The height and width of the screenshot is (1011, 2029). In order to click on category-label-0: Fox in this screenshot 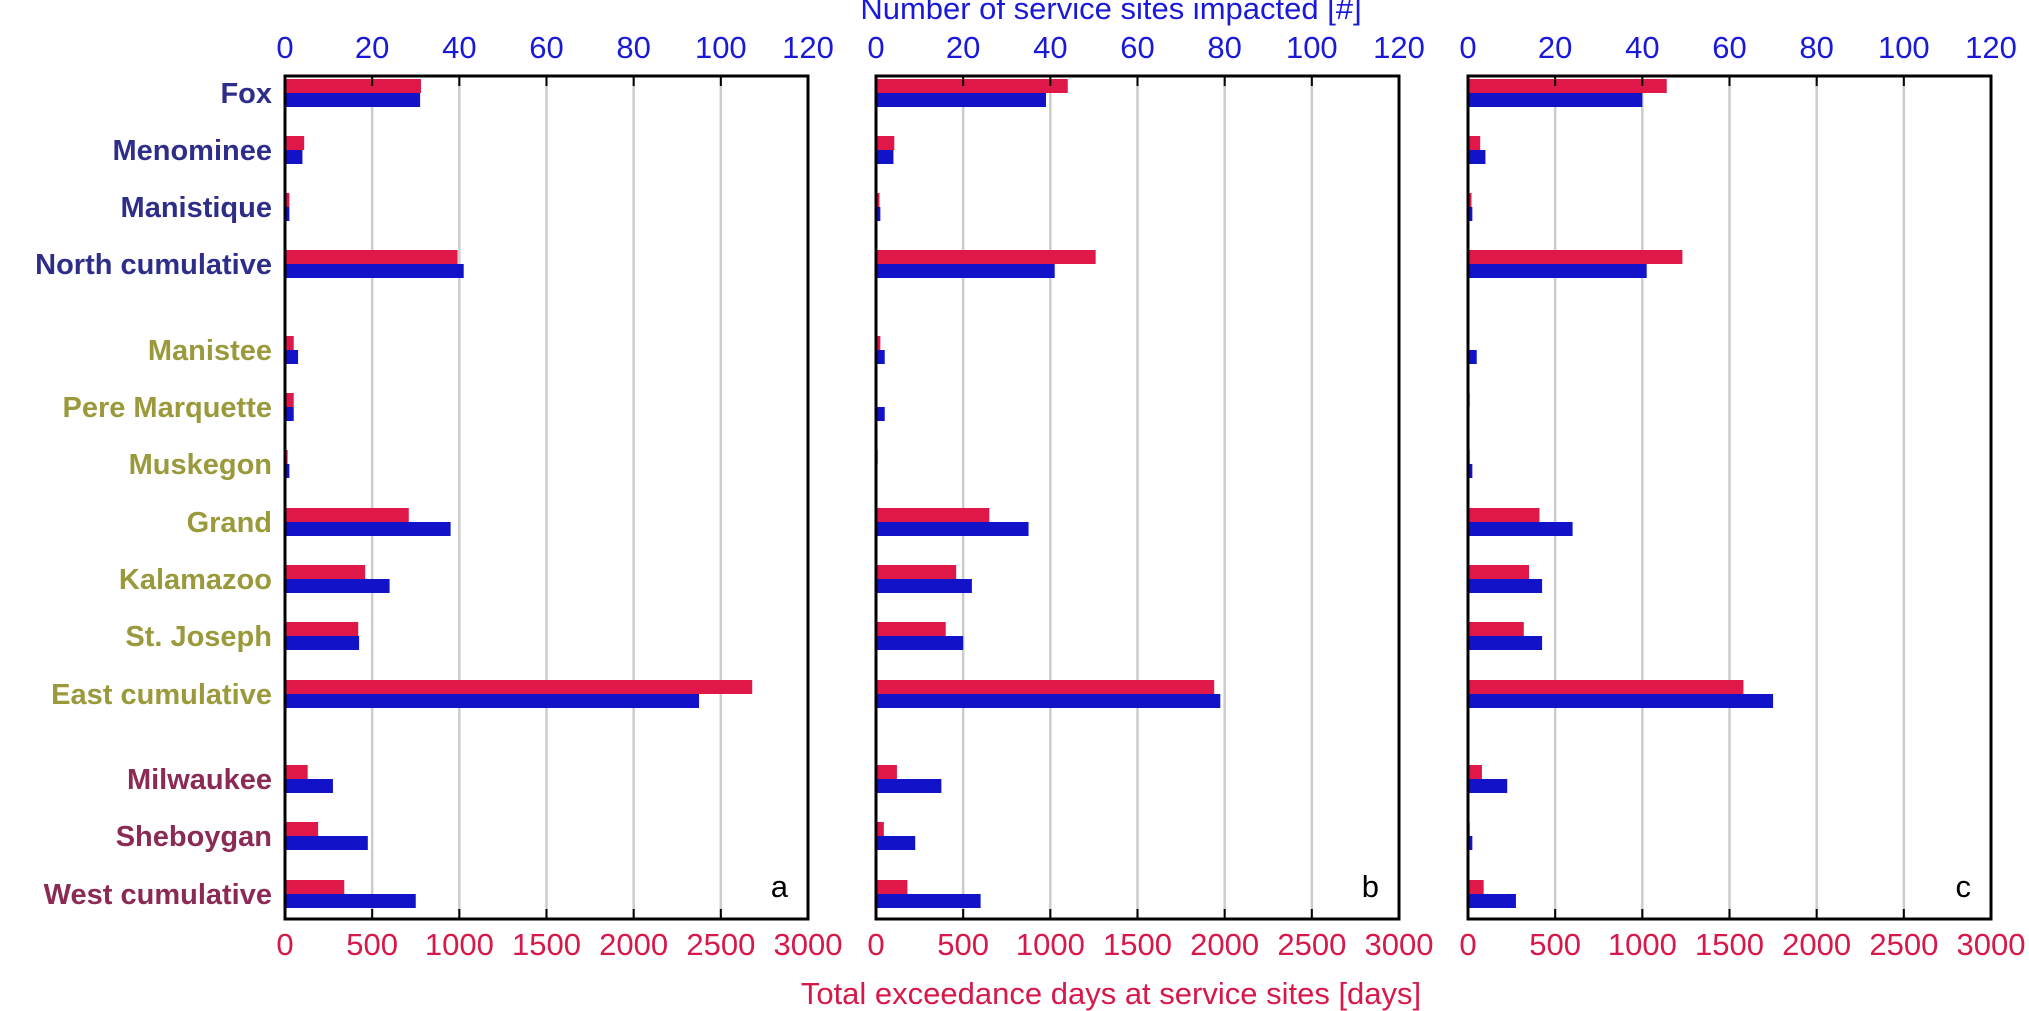, I will do `click(246, 94)`.